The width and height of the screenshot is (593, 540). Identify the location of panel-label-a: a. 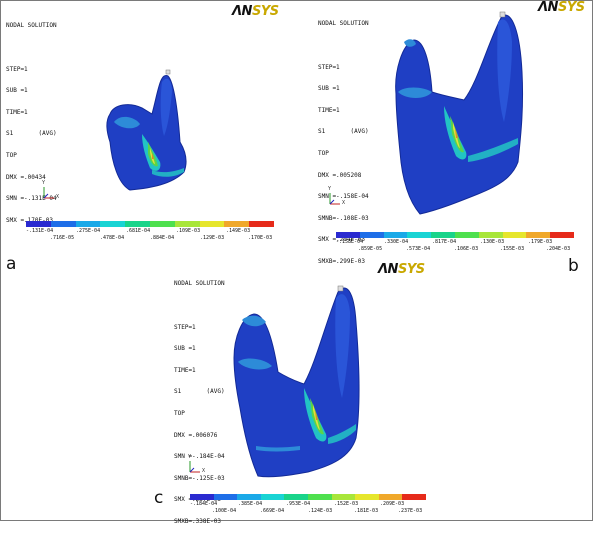
(11, 264).